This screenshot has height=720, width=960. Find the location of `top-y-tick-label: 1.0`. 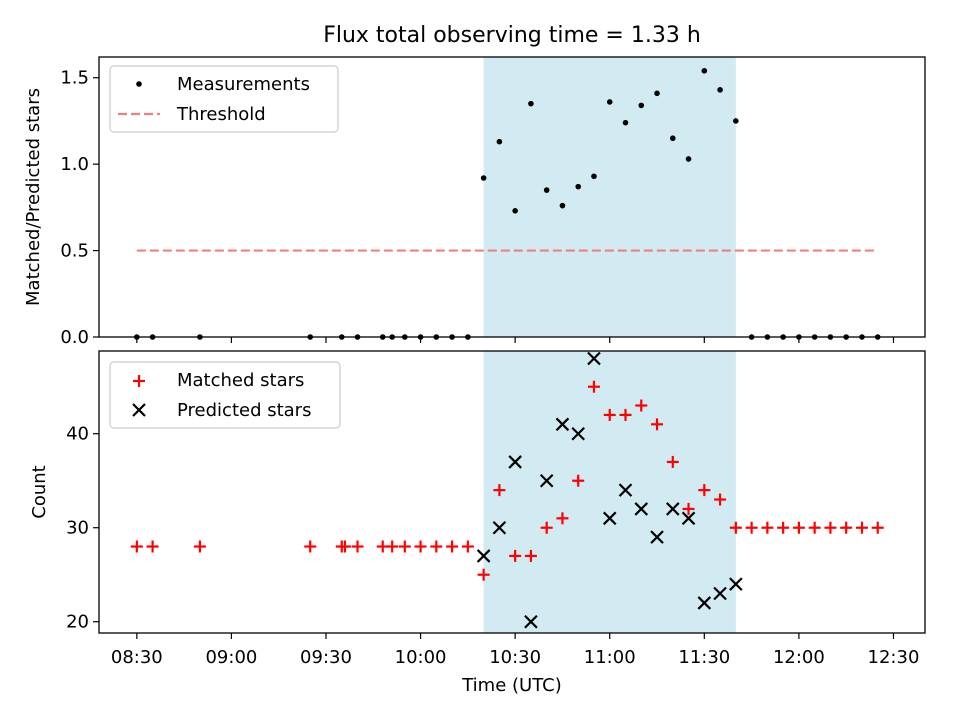

top-y-tick-label: 1.0 is located at coordinates (74, 164).